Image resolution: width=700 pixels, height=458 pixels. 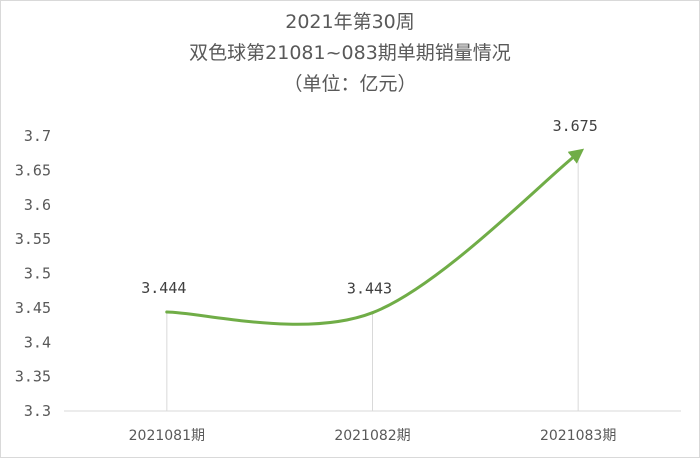 What do you see at coordinates (33, 377) in the screenshot?
I see `y-tick-label: 3.35` at bounding box center [33, 377].